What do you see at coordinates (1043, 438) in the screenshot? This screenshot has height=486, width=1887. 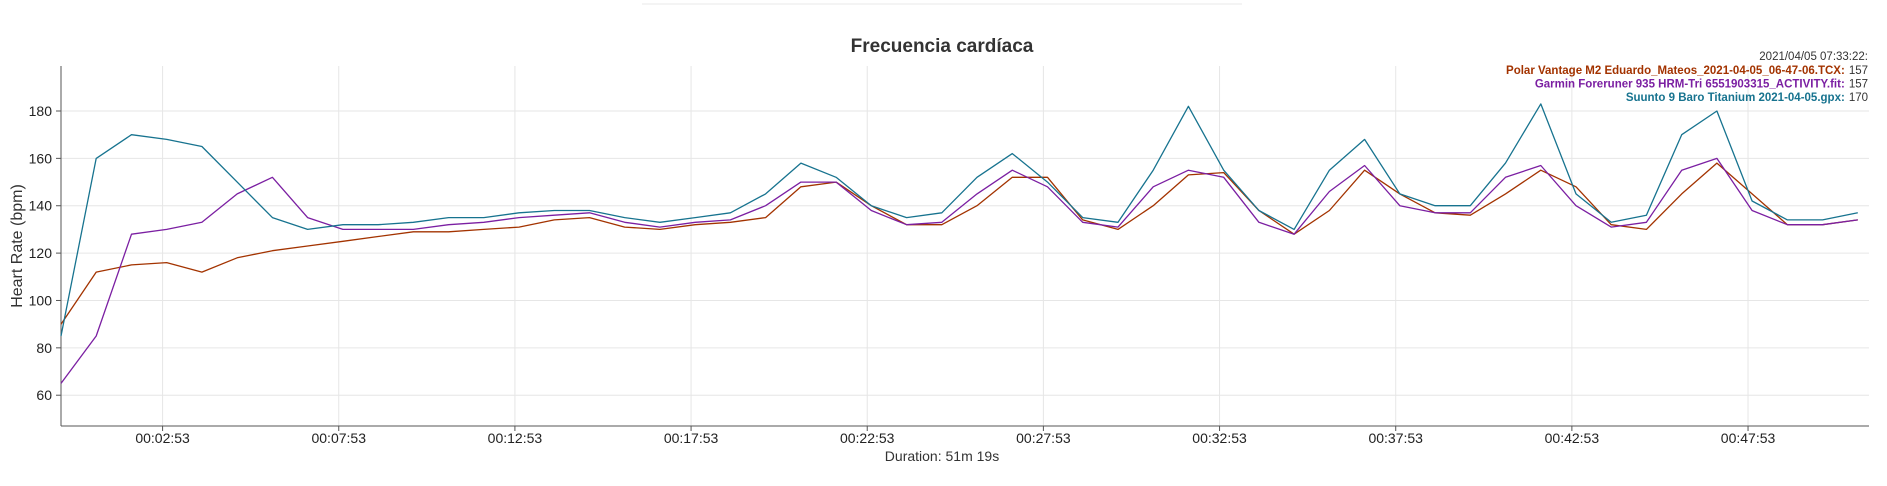 I see `x-tick-label: 00:27:53` at bounding box center [1043, 438].